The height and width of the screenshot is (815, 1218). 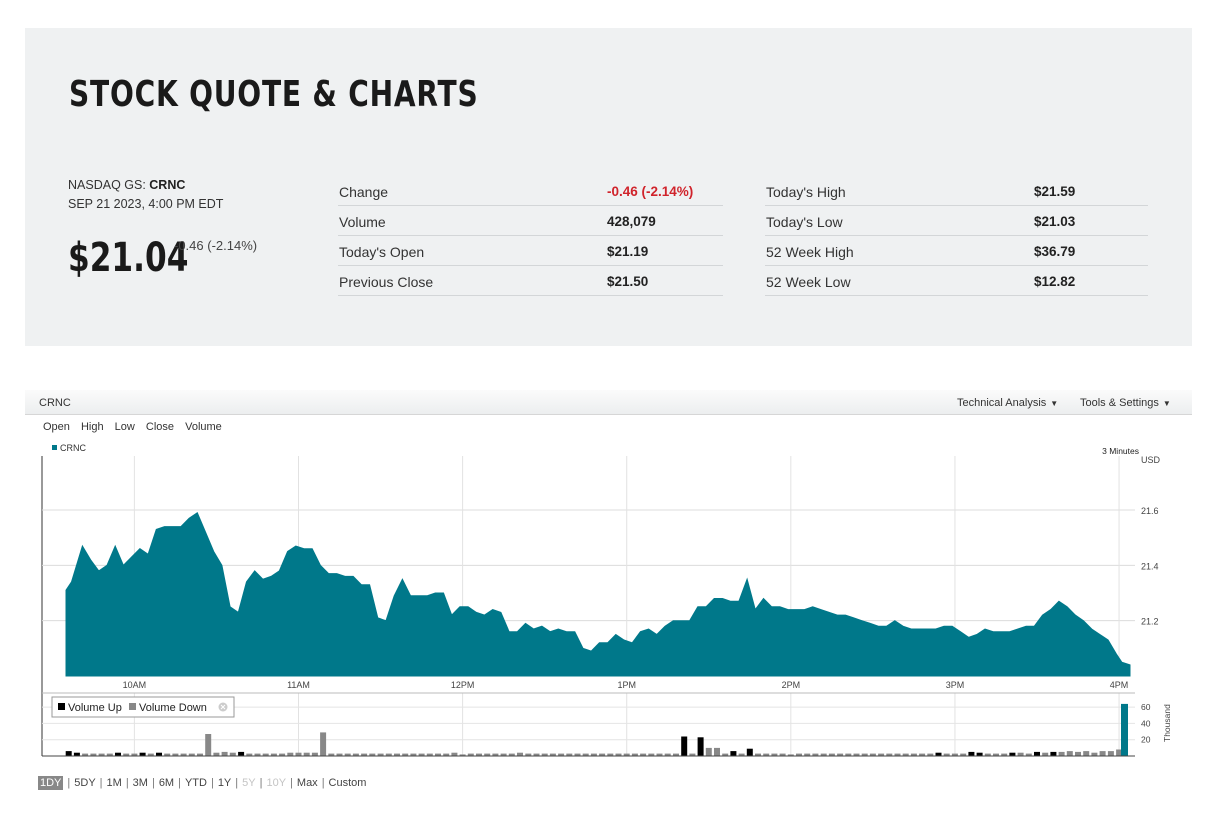 What do you see at coordinates (1150, 622) in the screenshot?
I see `y-tick-label: 21.2` at bounding box center [1150, 622].